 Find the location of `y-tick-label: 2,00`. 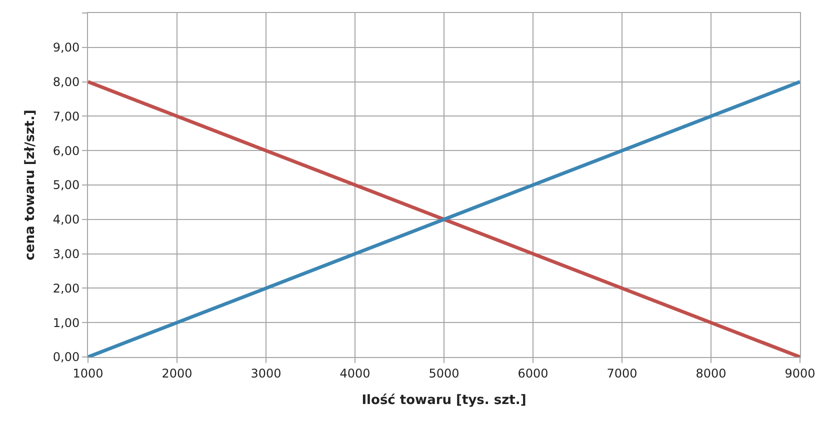

y-tick-label: 2,00 is located at coordinates (66, 288).